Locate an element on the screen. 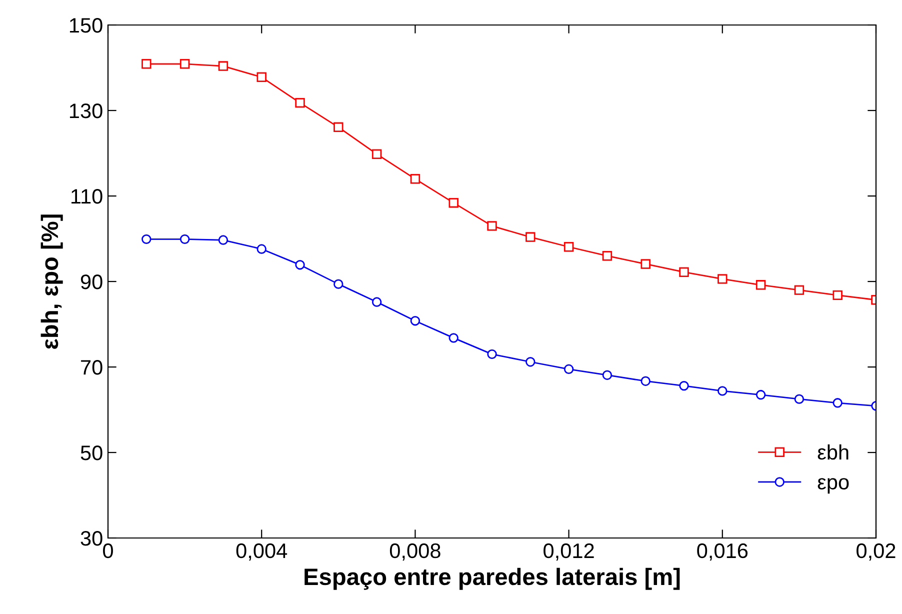  y-tick-label: 90 is located at coordinates (91, 282).